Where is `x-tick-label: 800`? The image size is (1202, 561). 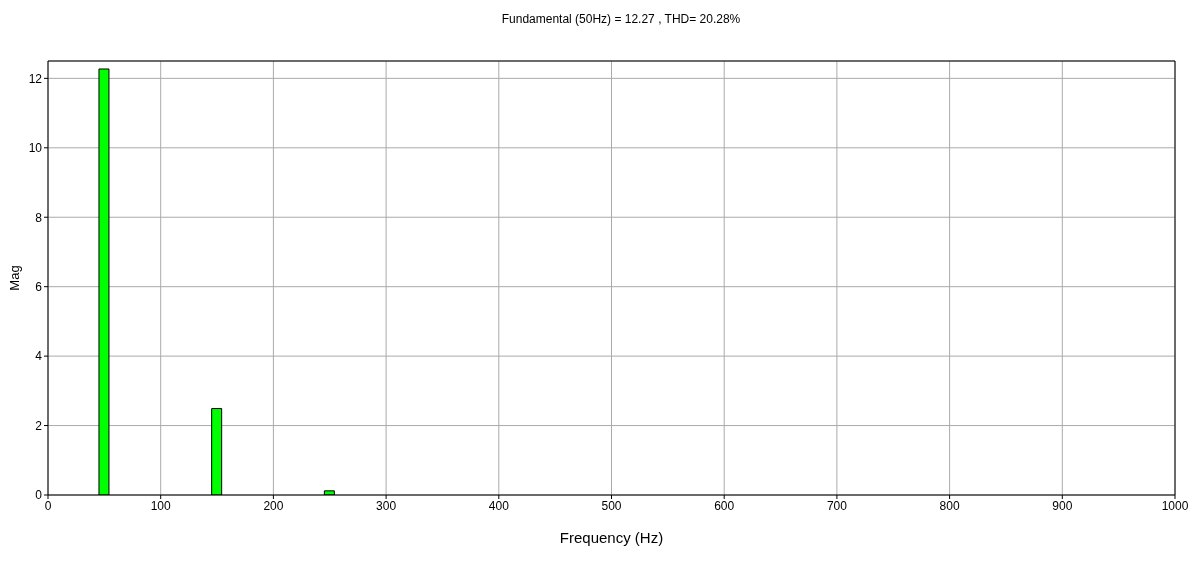 x-tick-label: 800 is located at coordinates (949, 505).